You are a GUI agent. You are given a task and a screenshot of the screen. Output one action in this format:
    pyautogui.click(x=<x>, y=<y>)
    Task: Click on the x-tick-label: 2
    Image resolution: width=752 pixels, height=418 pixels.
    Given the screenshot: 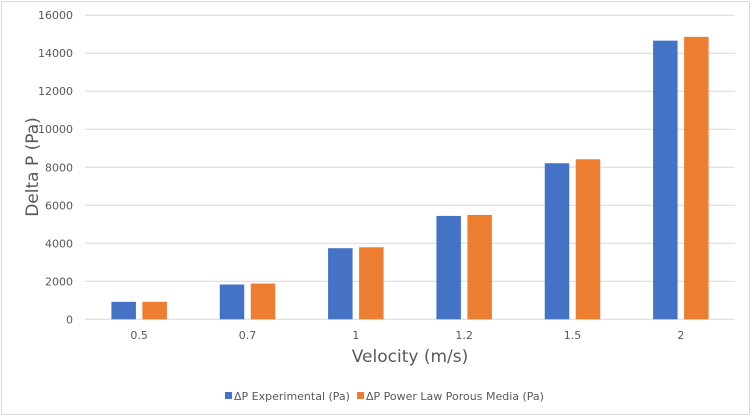 What is the action you would take?
    pyautogui.click(x=680, y=335)
    